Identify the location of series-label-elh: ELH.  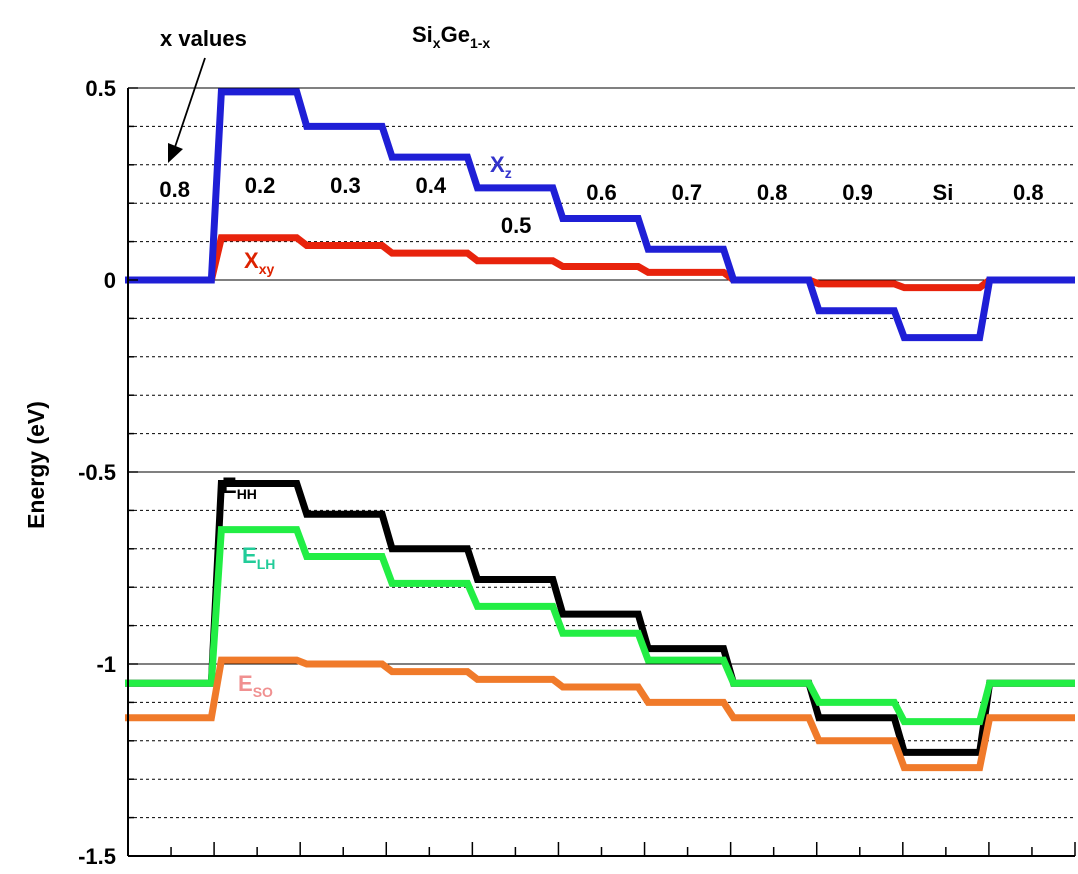
(258, 557).